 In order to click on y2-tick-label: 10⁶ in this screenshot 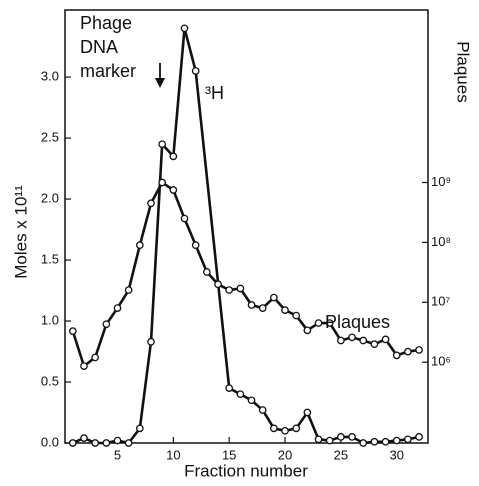, I will do `click(441, 361)`.